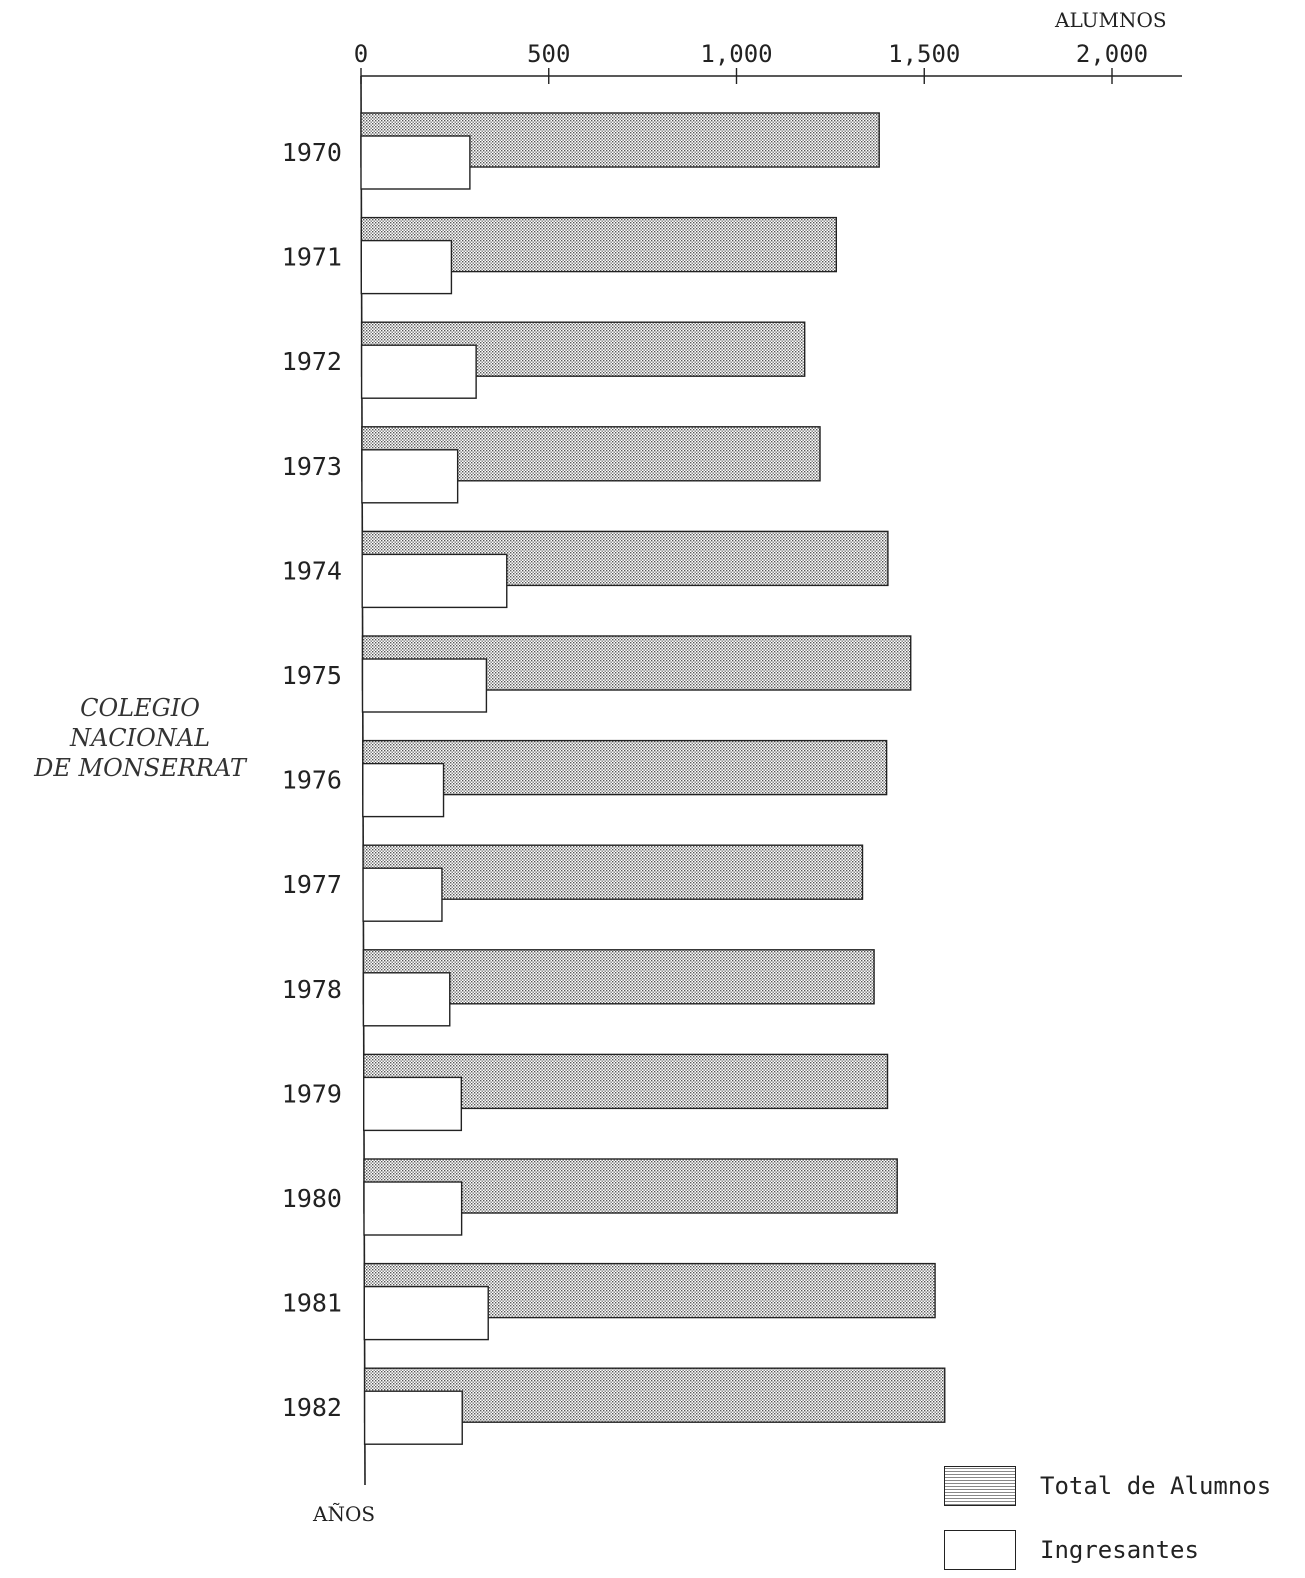 This screenshot has height=1578, width=1305. Describe the element at coordinates (312, 675) in the screenshot. I see `y-tick-label: 1975` at that location.